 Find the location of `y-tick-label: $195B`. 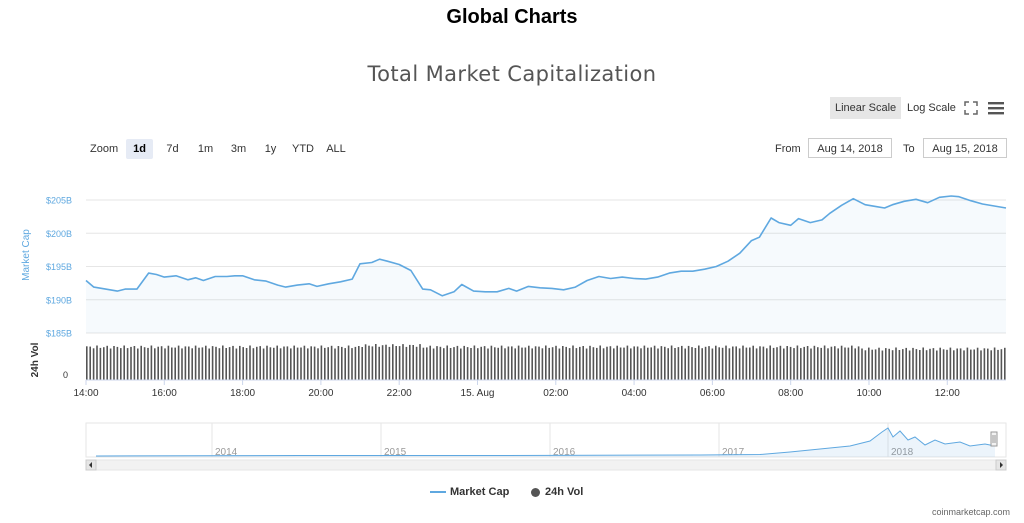

y-tick-label: $195B is located at coordinates (59, 267).